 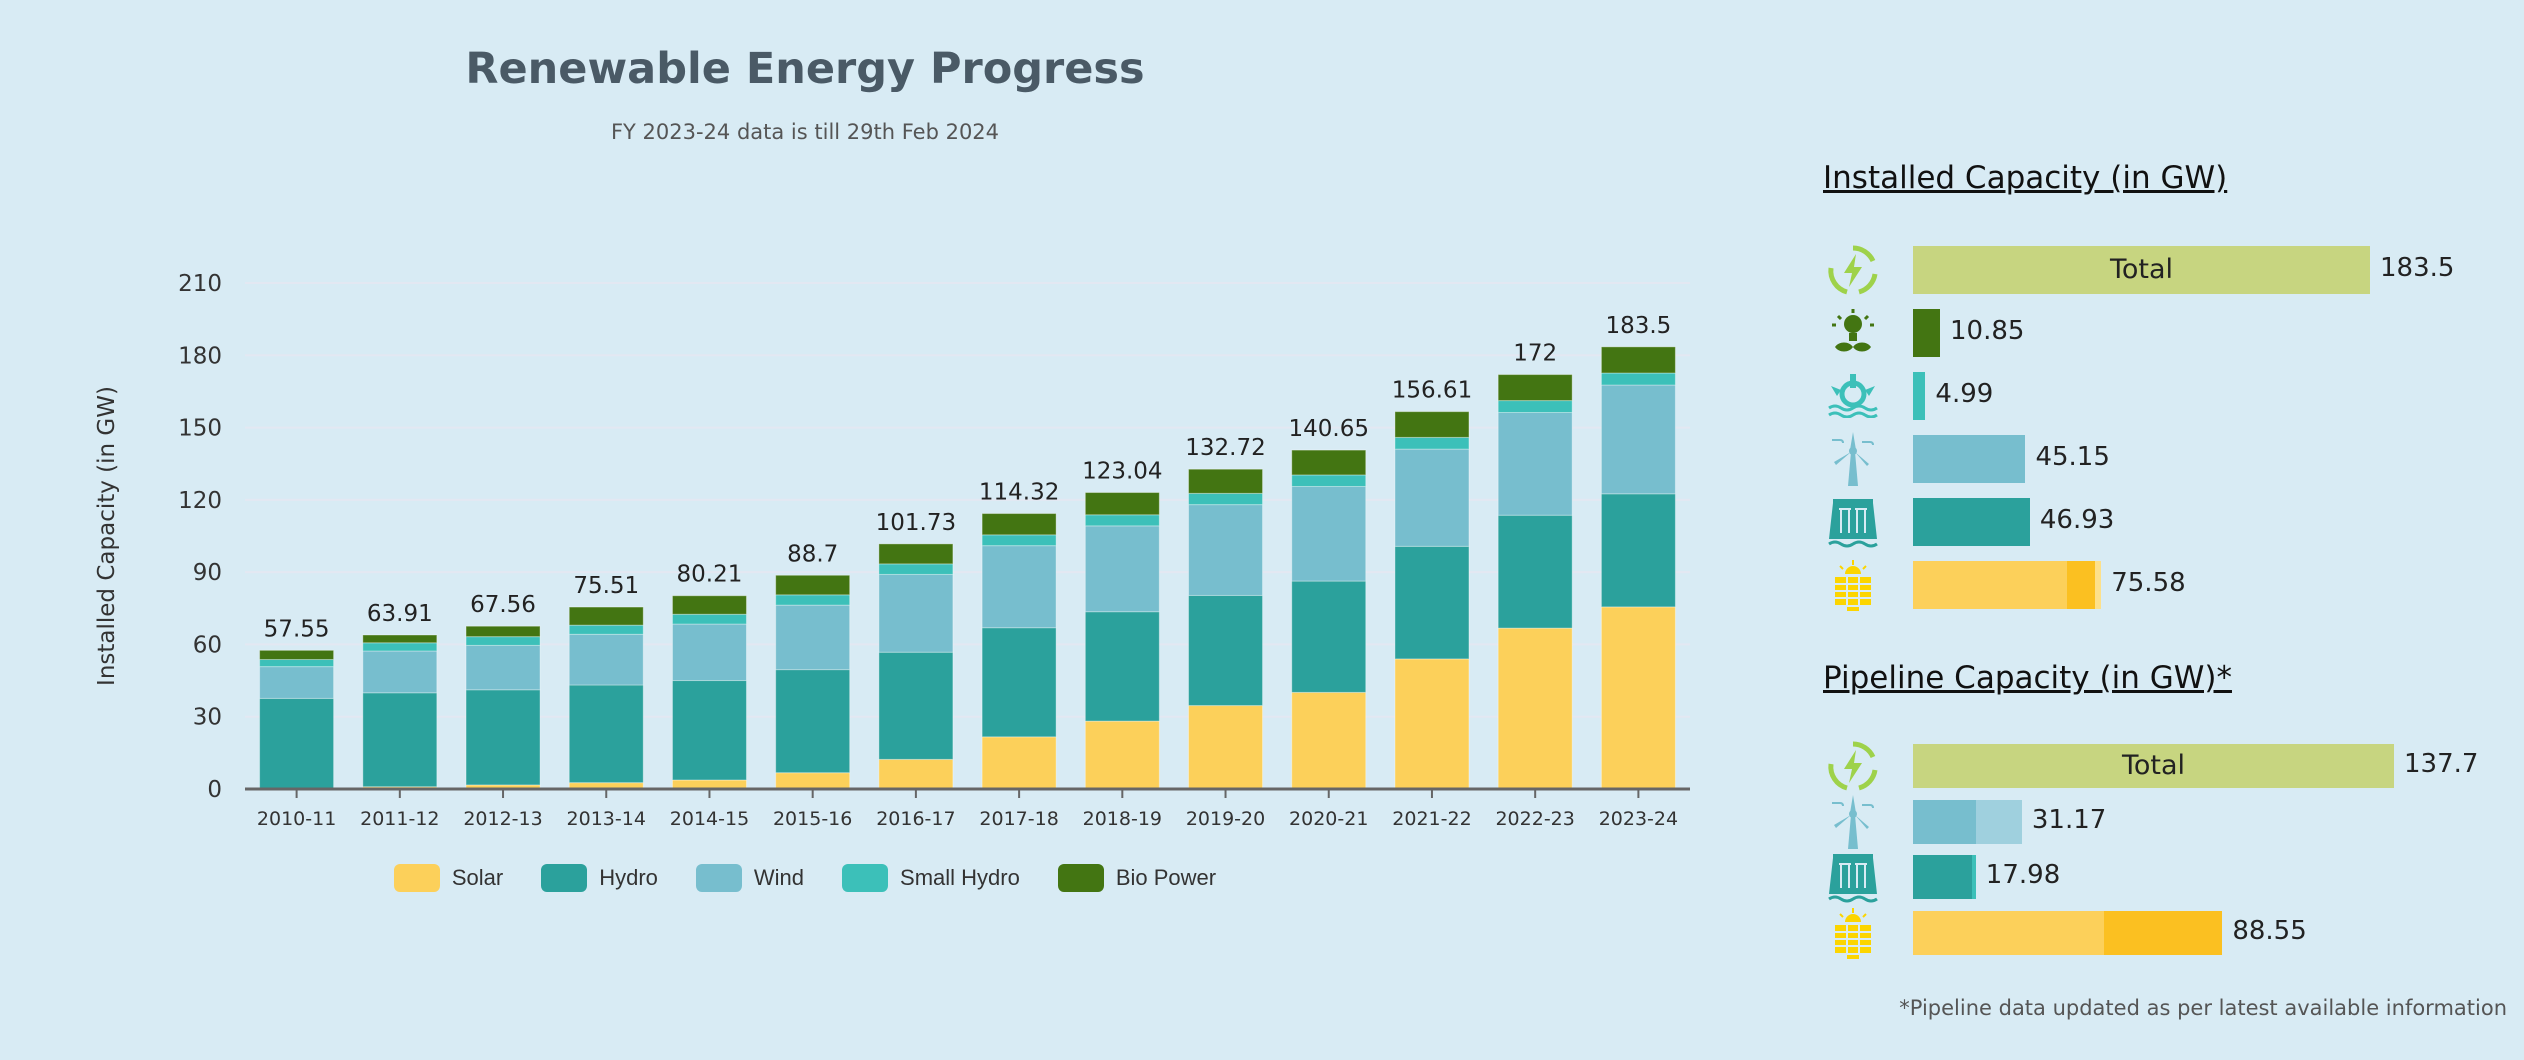 I want to click on capacity-row: 46.93, so click(x=1968, y=523).